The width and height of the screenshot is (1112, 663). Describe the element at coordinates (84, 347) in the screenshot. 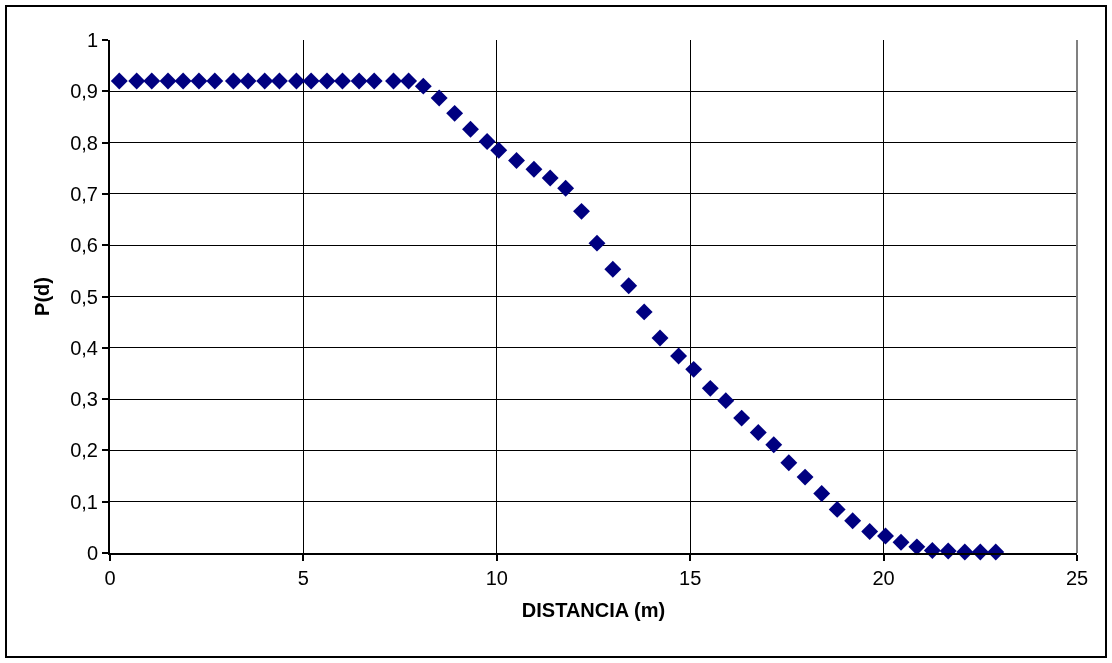

I see `y-tick-label: 0,4` at that location.